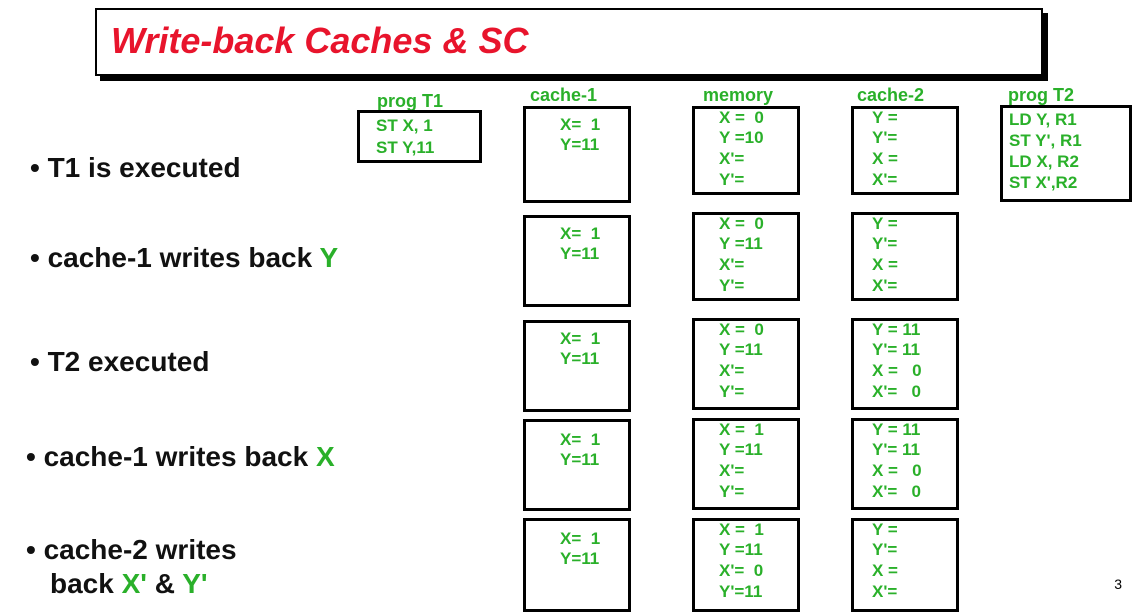 The width and height of the screenshot is (1144, 614). I want to click on prog-t1-line: ST Y,11, so click(405, 147).